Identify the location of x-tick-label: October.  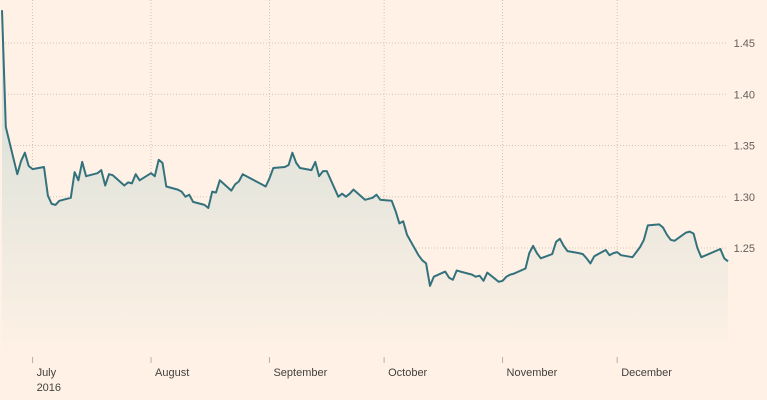
(407, 373).